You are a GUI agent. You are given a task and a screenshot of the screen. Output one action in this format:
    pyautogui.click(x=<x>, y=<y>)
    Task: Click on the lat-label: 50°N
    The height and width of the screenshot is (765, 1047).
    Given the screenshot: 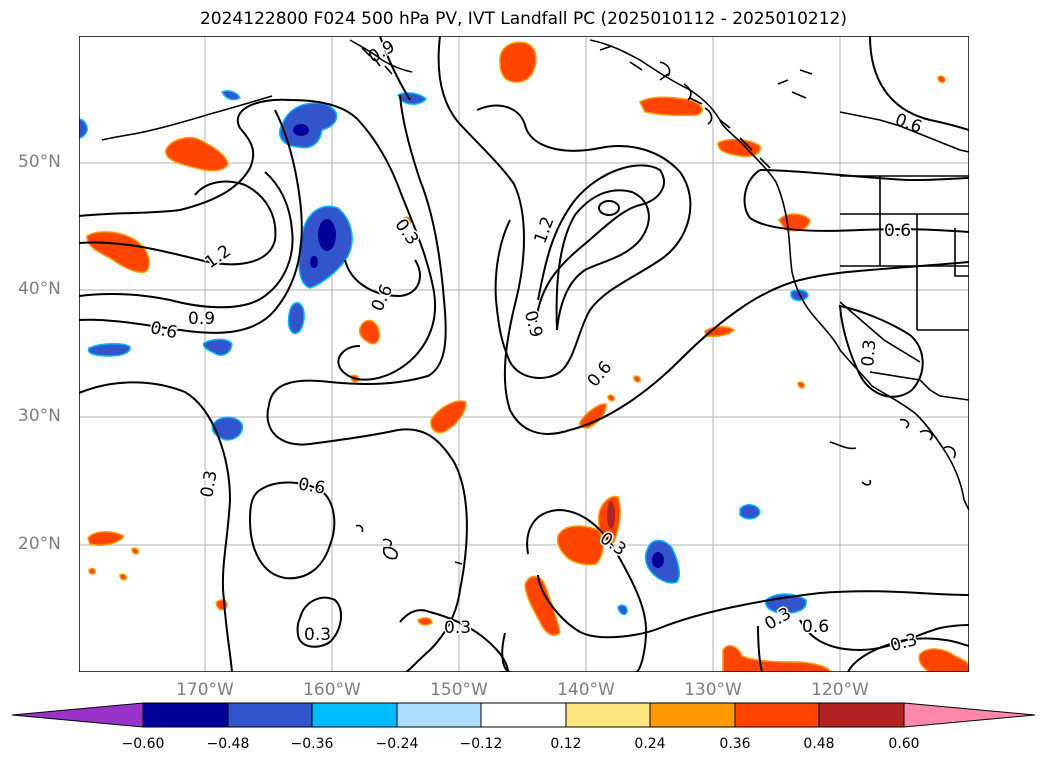 What is the action you would take?
    pyautogui.click(x=39, y=162)
    